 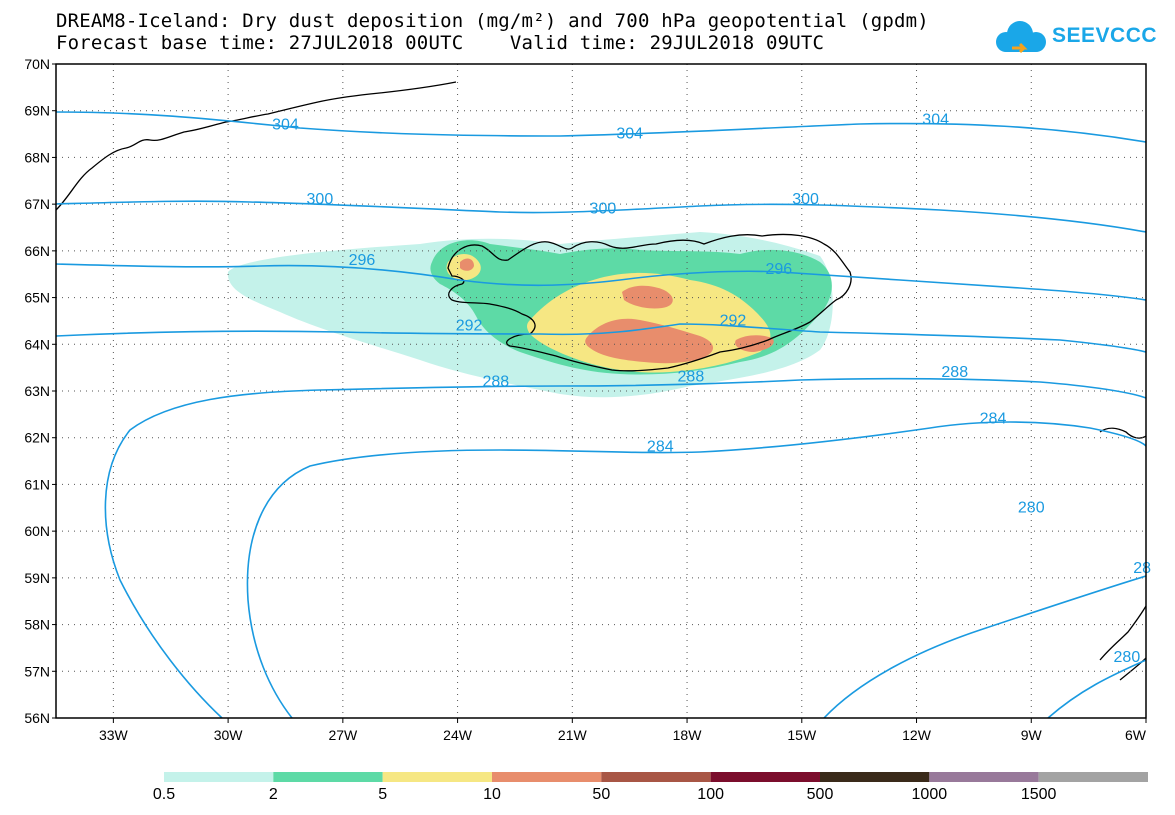 What do you see at coordinates (458, 735) in the screenshot?
I see `lon-label: 24W` at bounding box center [458, 735].